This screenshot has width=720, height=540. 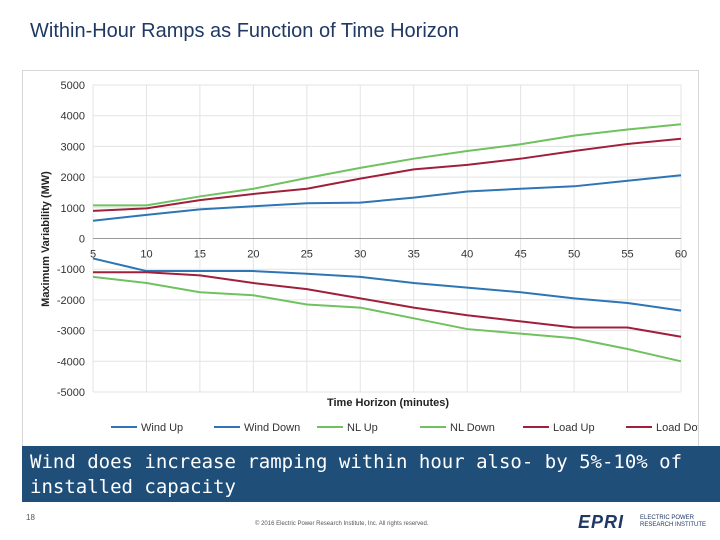 I want to click on series-line-nl-down, so click(x=387, y=319).